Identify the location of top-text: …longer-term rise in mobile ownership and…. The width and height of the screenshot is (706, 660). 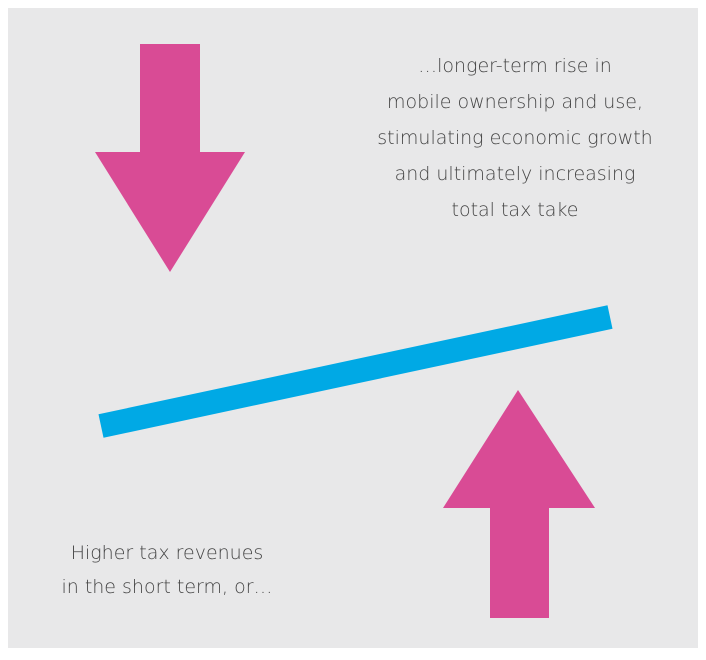
(514, 138).